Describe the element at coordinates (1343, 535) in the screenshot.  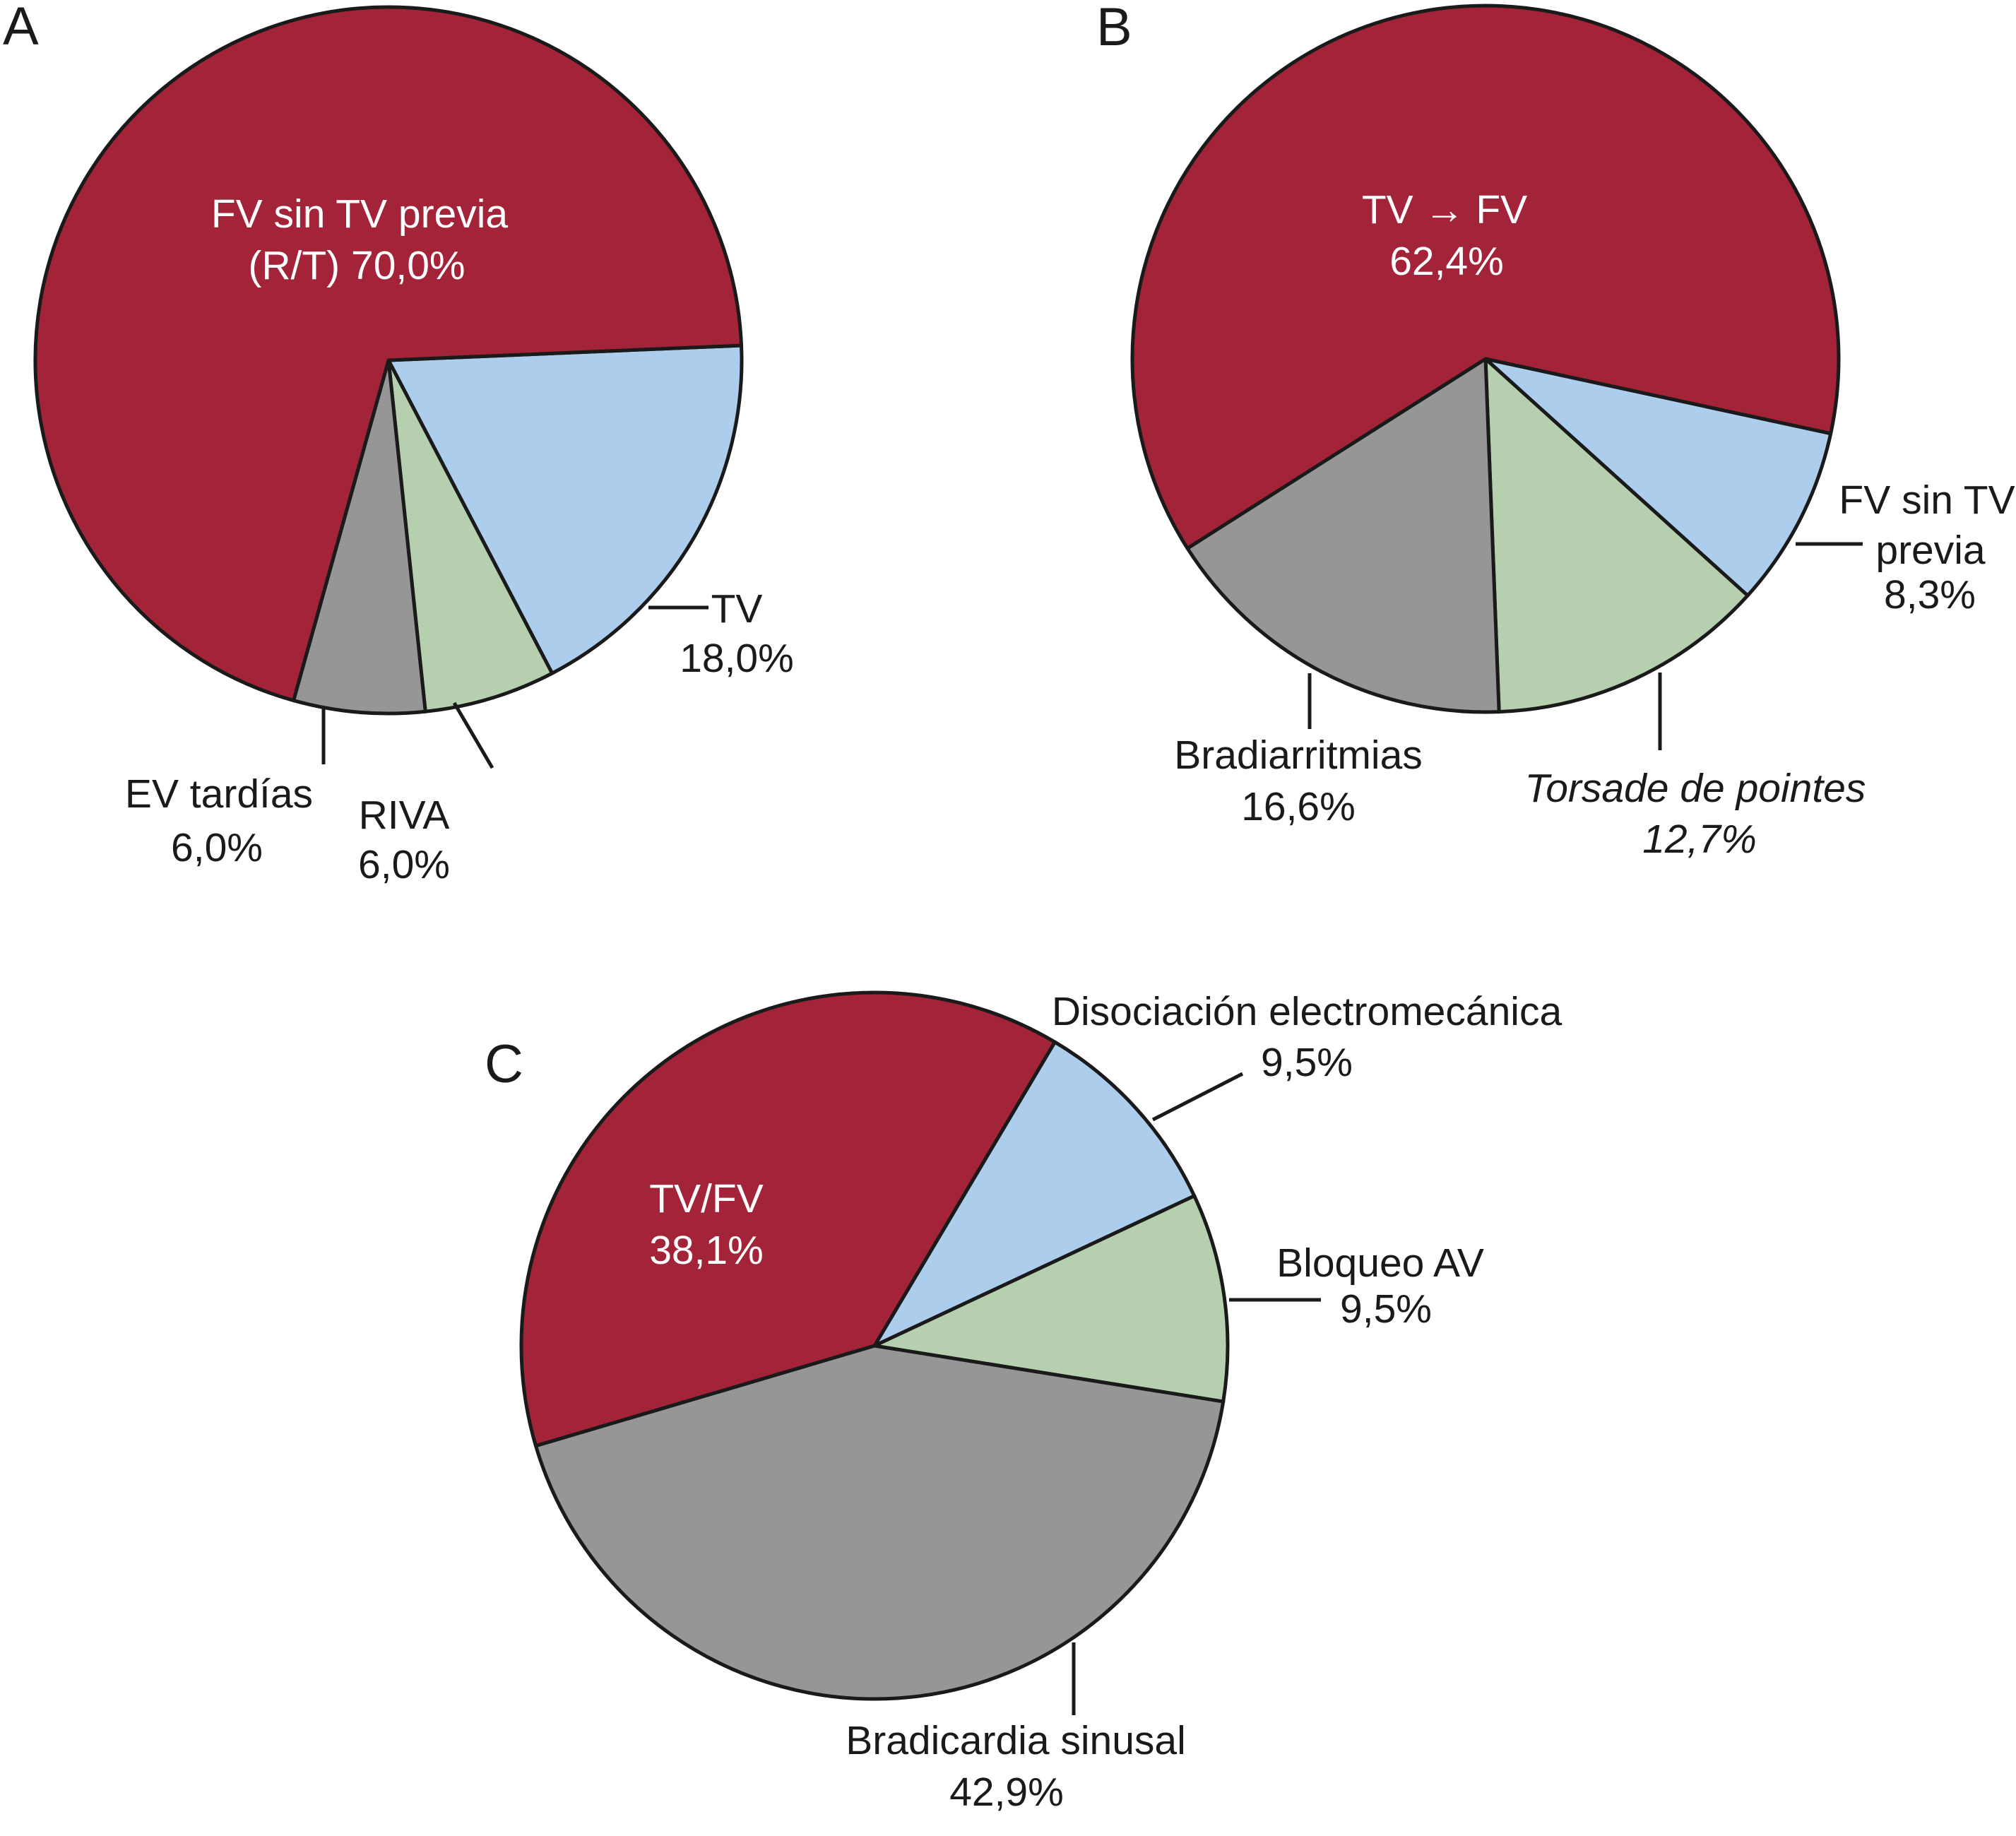
I see `pie-slice-bradiarritmias` at that location.